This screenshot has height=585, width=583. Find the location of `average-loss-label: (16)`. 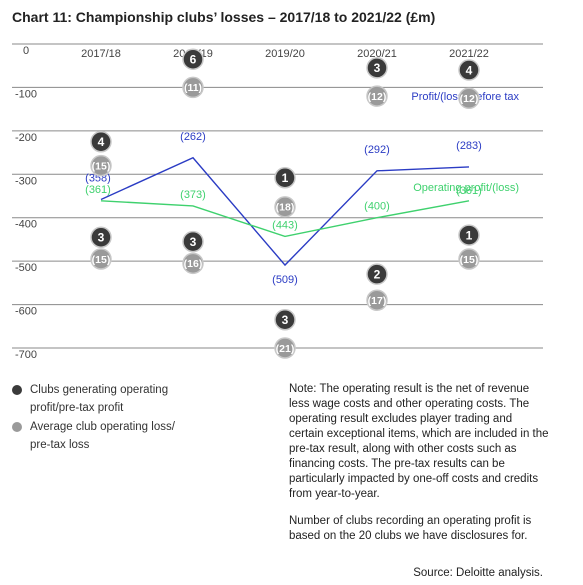

average-loss-label: (16) is located at coordinates (193, 264).